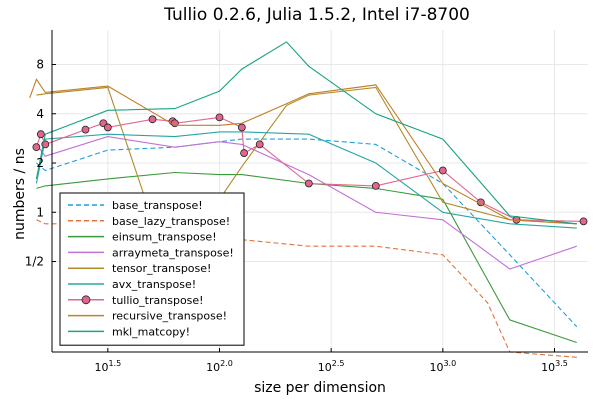  I want to click on x-tick-label-1: 102.0, so click(219, 366).